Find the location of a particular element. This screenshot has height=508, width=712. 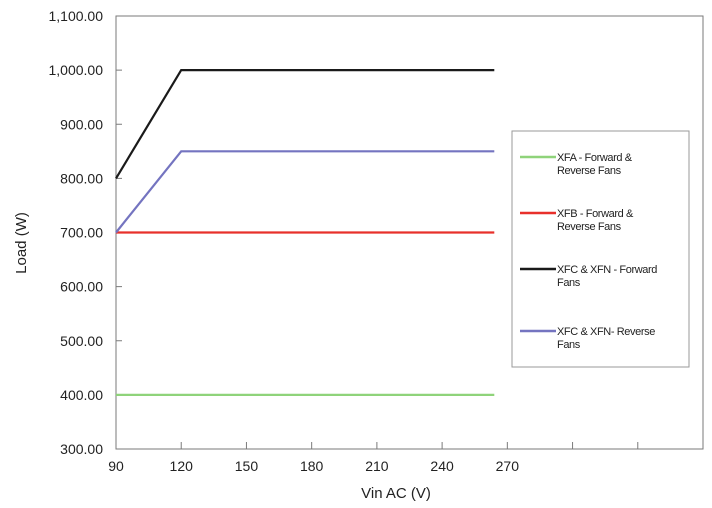

legend-label-3: XFC & XFN - Forward is located at coordinates (607, 270).